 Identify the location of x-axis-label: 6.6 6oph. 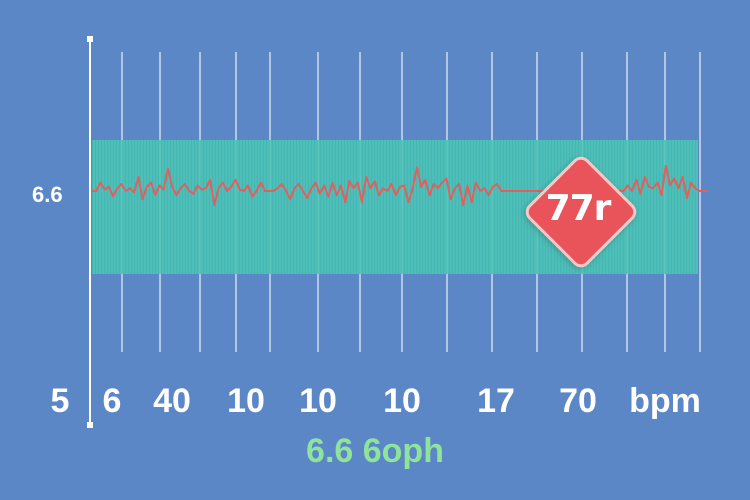
(375, 451).